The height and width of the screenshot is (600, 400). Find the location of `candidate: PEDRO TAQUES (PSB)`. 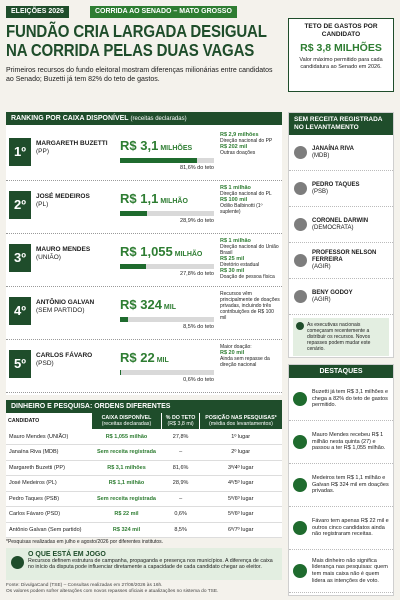

candidate: PEDRO TAQUES (PSB) is located at coordinates (341, 189).